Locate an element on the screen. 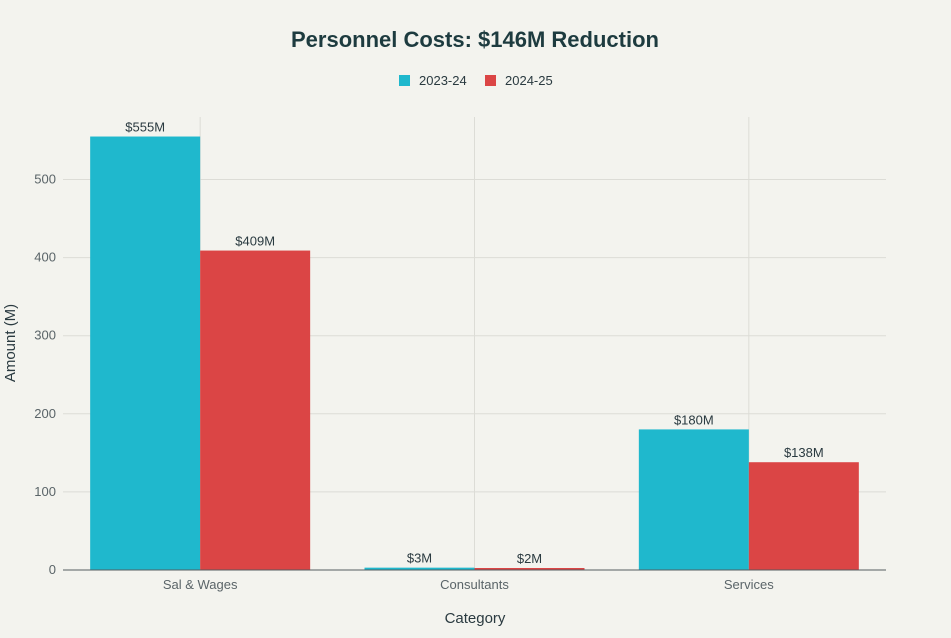 The image size is (951, 638). y-tick-label: 100 is located at coordinates (45, 491).